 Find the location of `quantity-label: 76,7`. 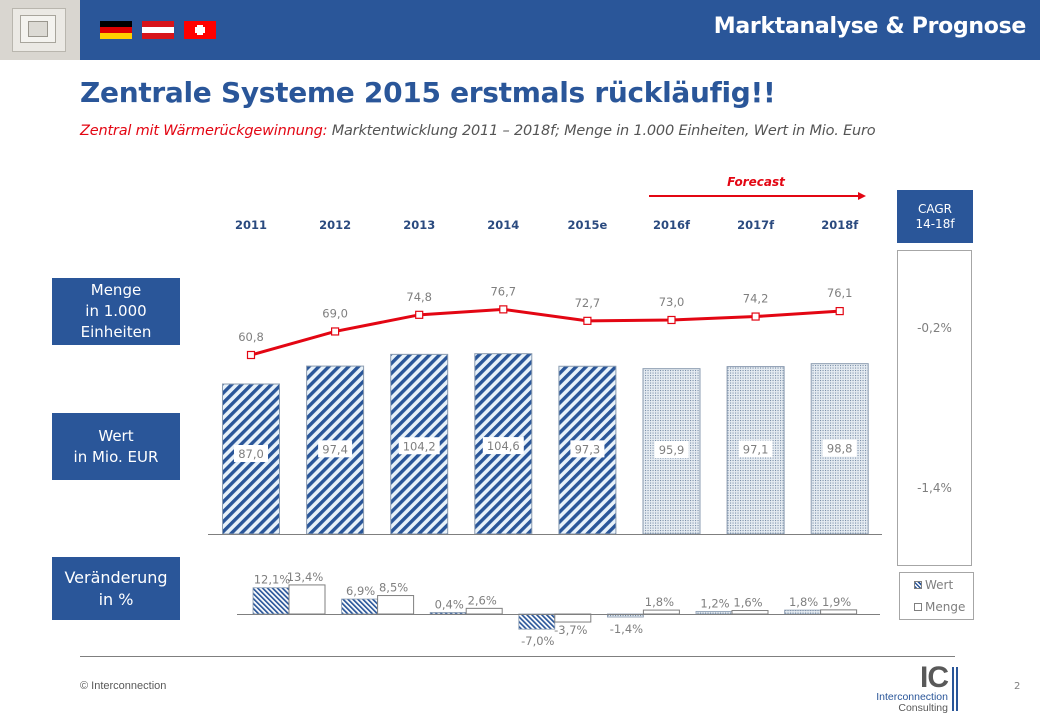

quantity-label: 76,7 is located at coordinates (503, 291).